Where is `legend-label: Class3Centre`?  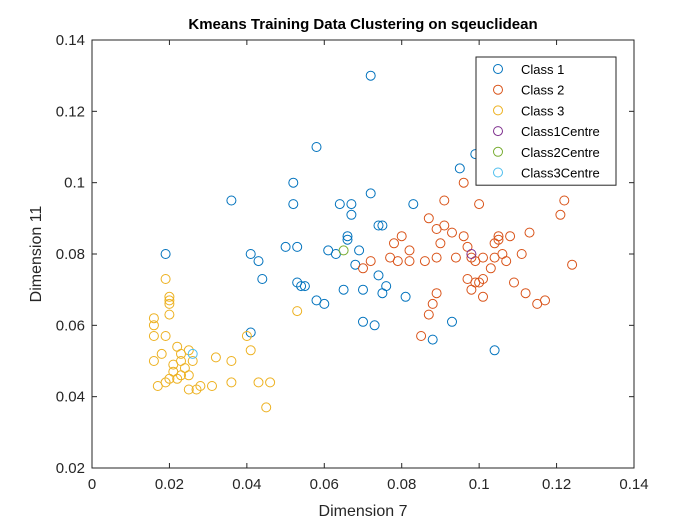 legend-label: Class3Centre is located at coordinates (560, 173).